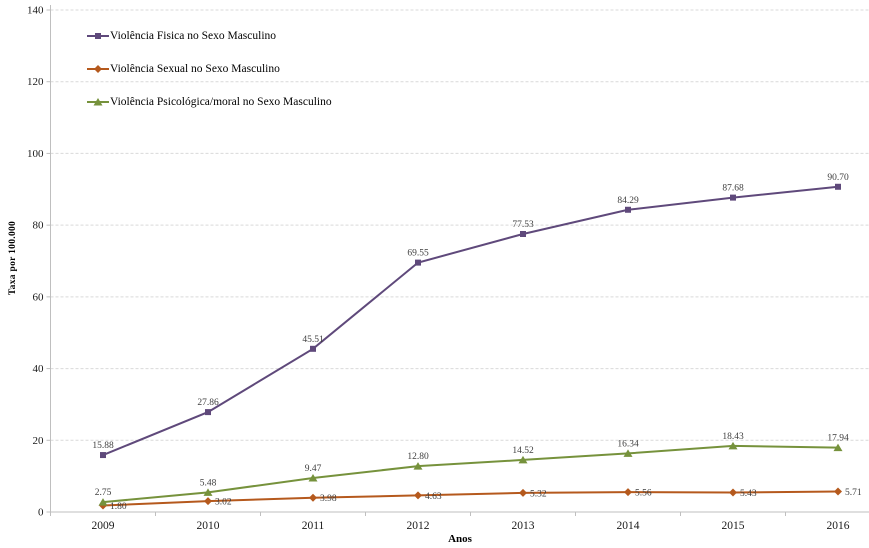 The image size is (869, 548). Describe the element at coordinates (733, 189) in the screenshot. I see `data-point-label: 87.68` at that location.